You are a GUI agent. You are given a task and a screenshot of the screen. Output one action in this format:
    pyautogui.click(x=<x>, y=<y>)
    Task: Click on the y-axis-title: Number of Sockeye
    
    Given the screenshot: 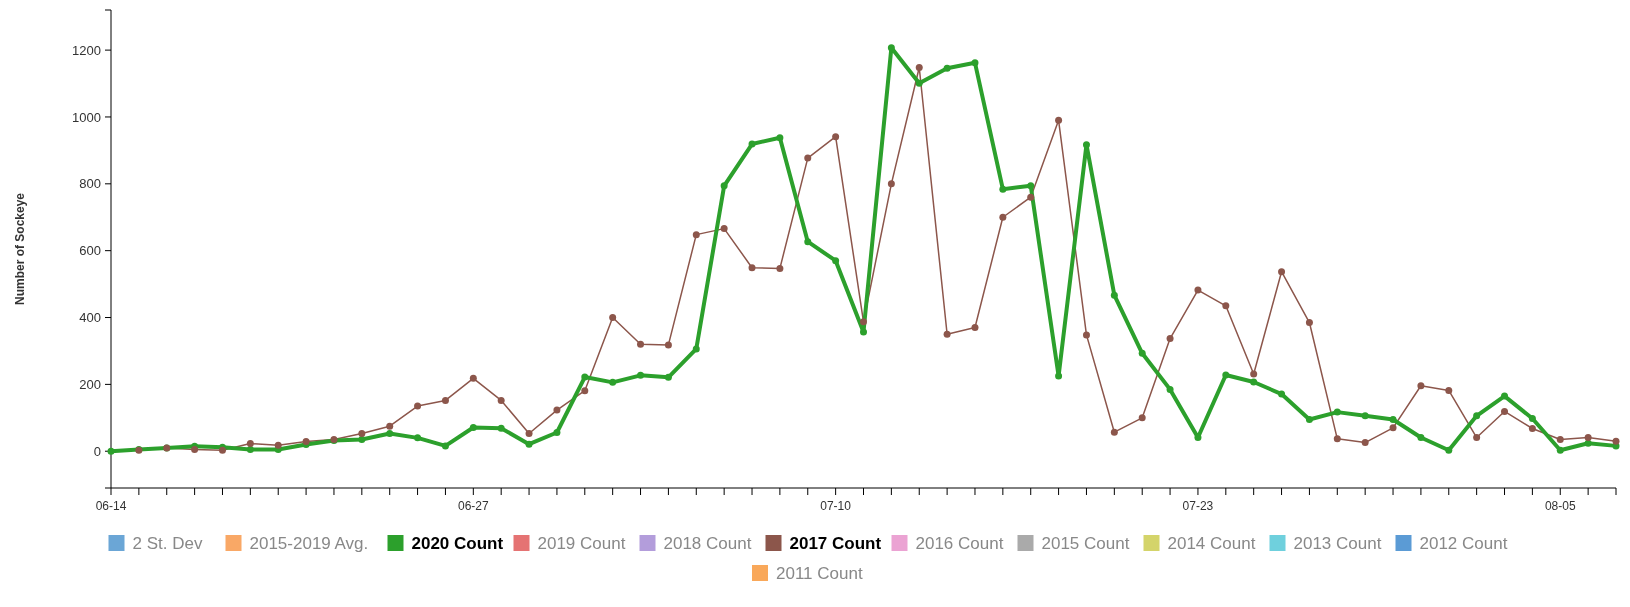 What is the action you would take?
    pyautogui.click(x=20, y=249)
    